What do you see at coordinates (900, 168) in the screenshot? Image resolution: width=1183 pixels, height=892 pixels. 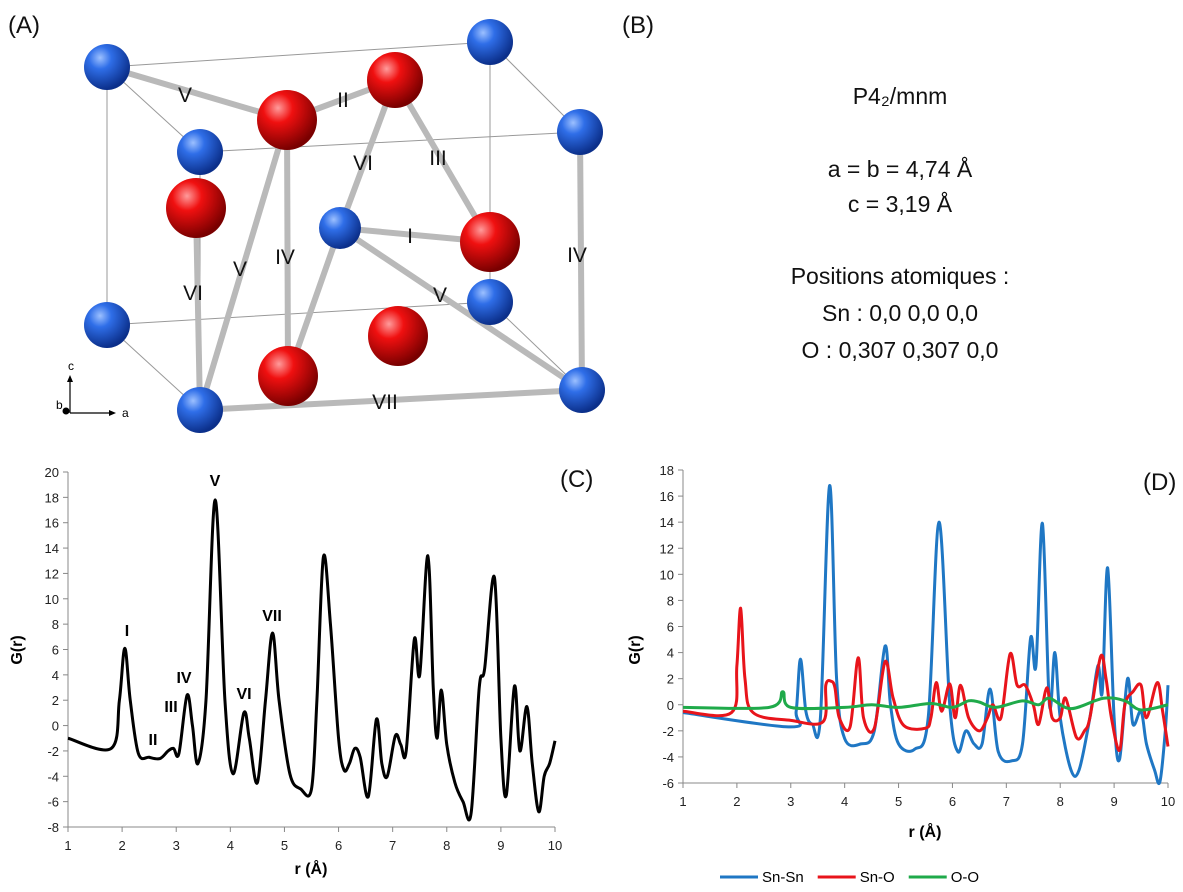 I see `lattice-parameter: a = b = 4,74 Å` at bounding box center [900, 168].